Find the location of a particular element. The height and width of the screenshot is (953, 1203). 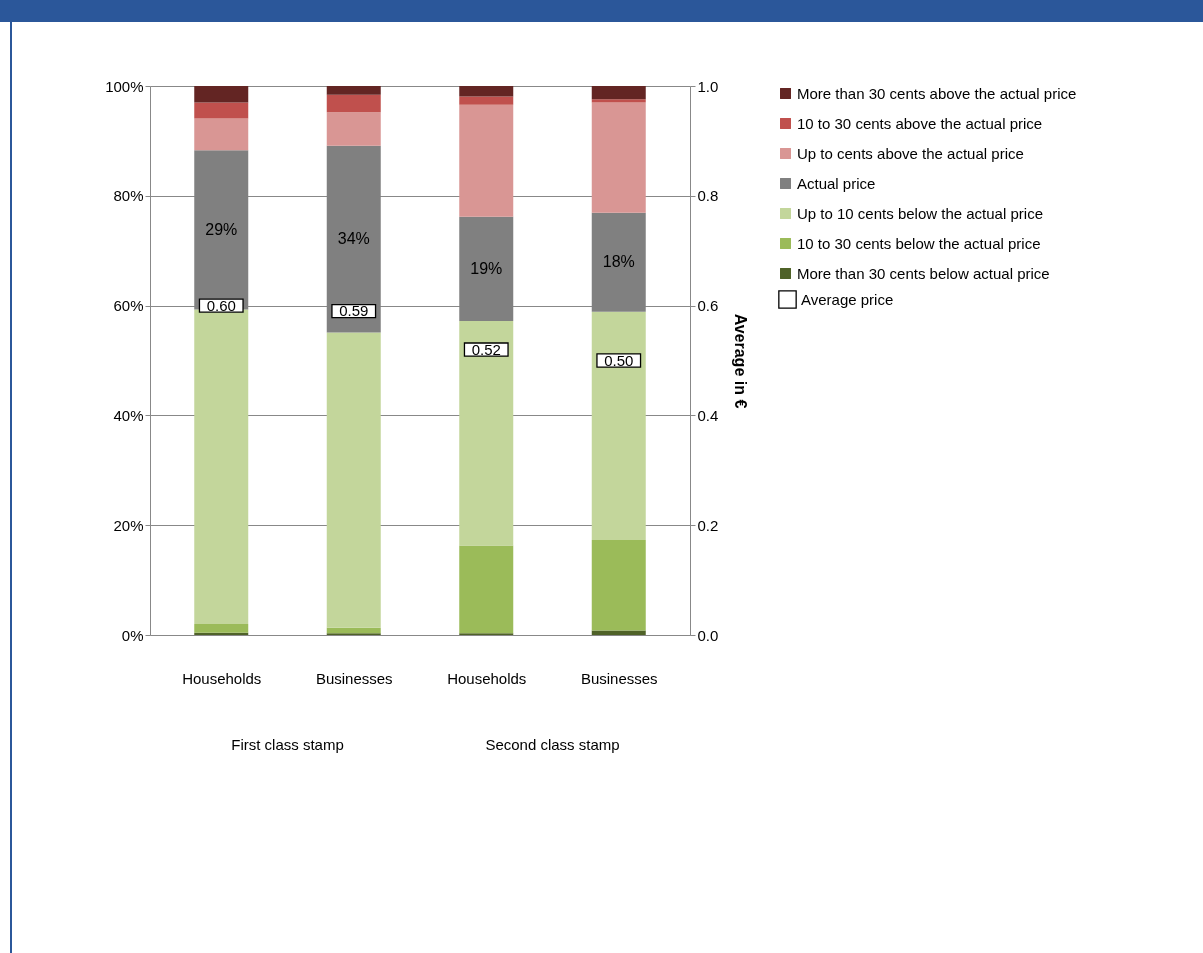

y2-tick-label: 0.8 is located at coordinates (708, 196).